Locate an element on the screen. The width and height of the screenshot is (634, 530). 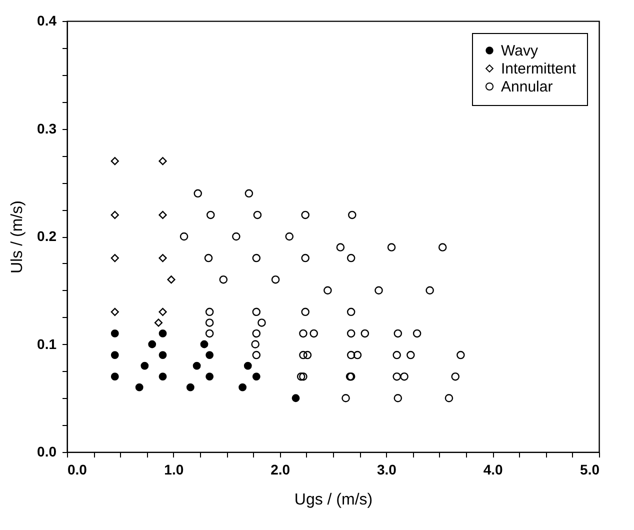
x-tick-label: 1.0 is located at coordinates (174, 470).